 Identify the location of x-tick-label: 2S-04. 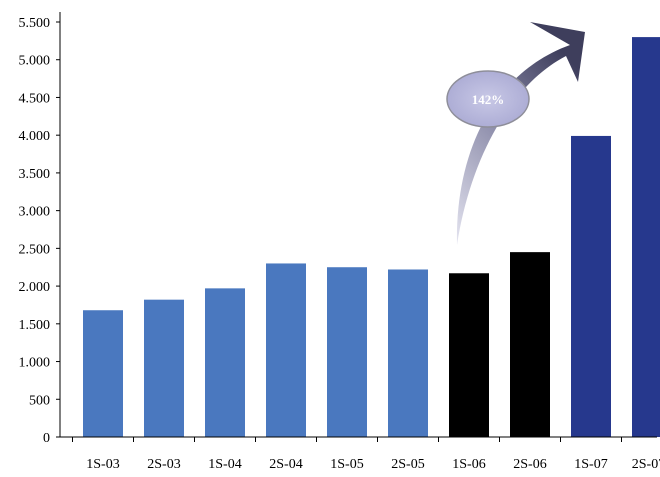
(285, 464).